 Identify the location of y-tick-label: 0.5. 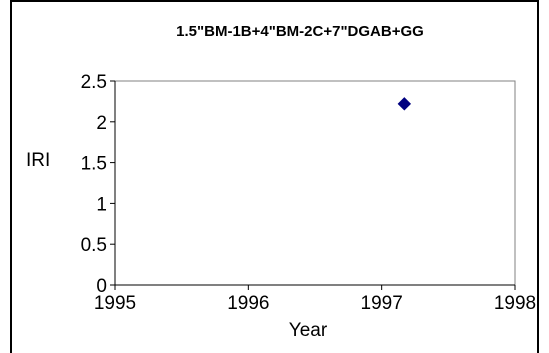
(94, 245).